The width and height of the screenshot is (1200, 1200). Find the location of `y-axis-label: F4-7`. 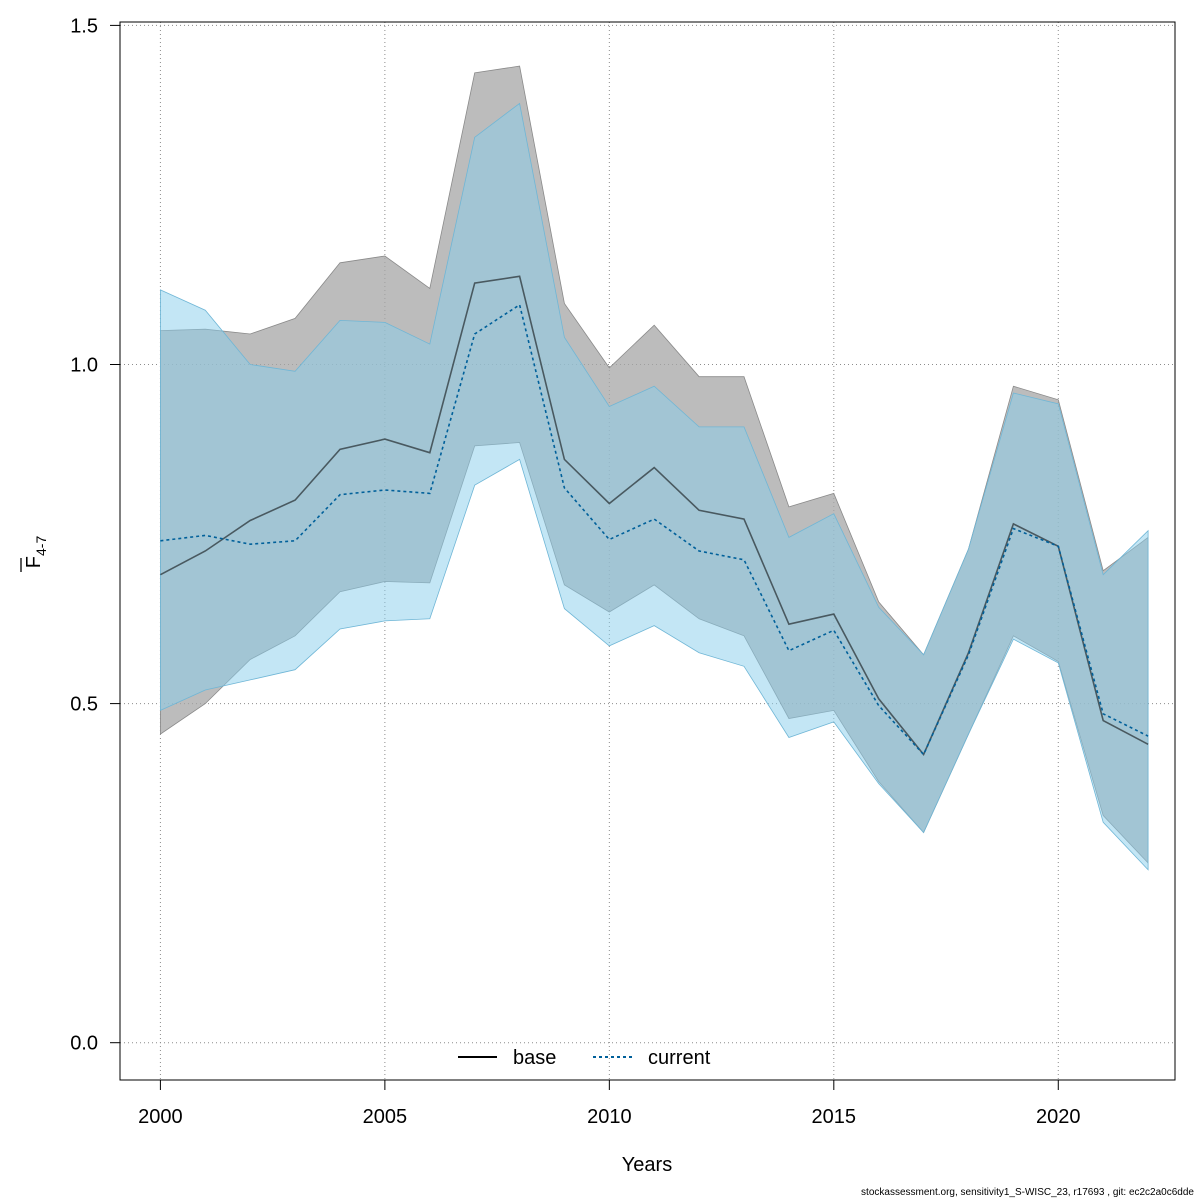

y-axis-label: F4-7 is located at coordinates (34, 554).